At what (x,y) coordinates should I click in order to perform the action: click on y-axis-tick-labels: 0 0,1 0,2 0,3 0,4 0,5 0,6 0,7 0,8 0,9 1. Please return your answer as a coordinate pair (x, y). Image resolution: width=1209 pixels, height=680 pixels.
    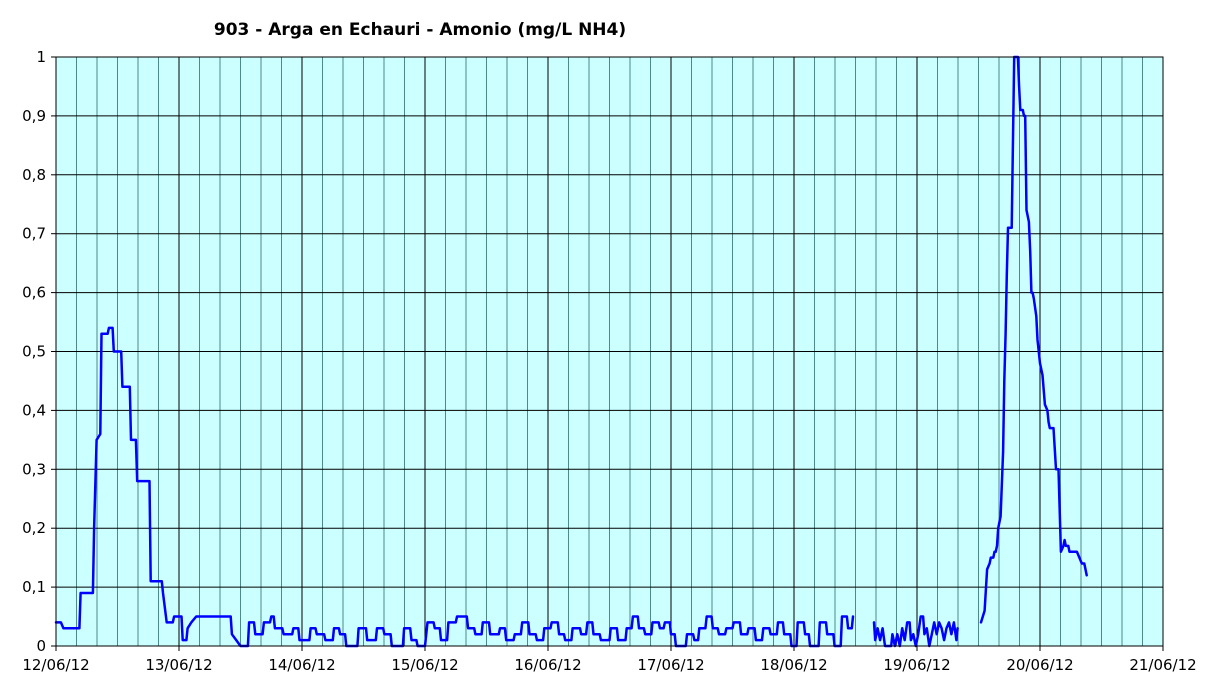
    Looking at the image, I should click on (39, 351).